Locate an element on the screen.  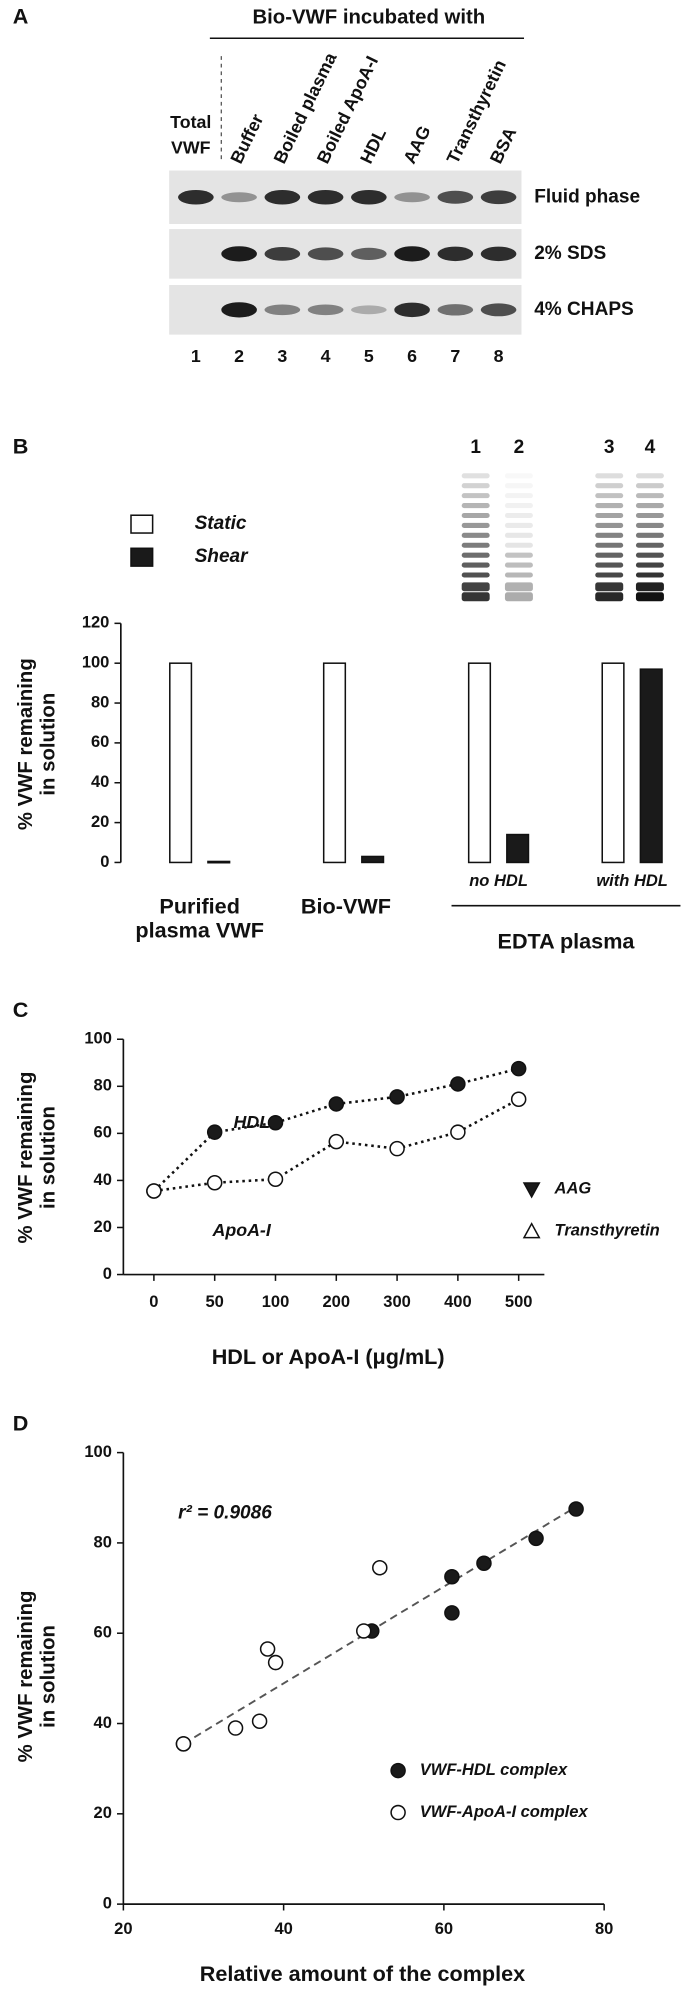
x-tick-label: 20 is located at coordinates (123, 1928).